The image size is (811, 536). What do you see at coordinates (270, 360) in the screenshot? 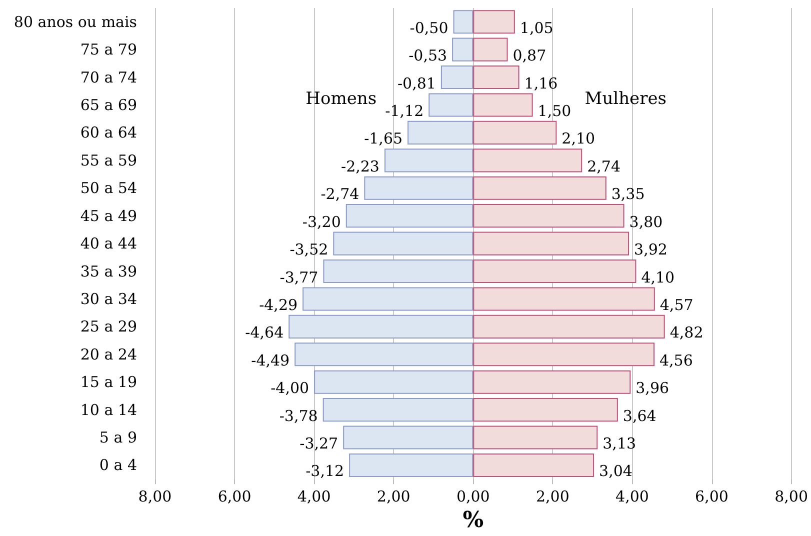
I see `data-label: -4,49` at bounding box center [270, 360].